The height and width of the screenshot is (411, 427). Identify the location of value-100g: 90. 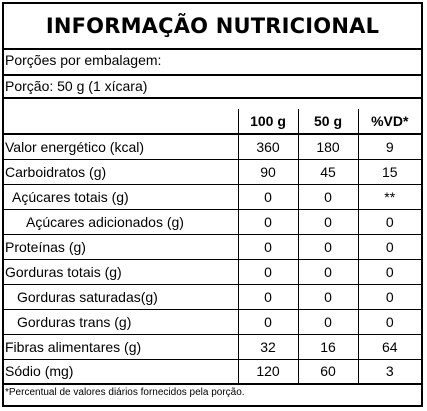
(268, 171).